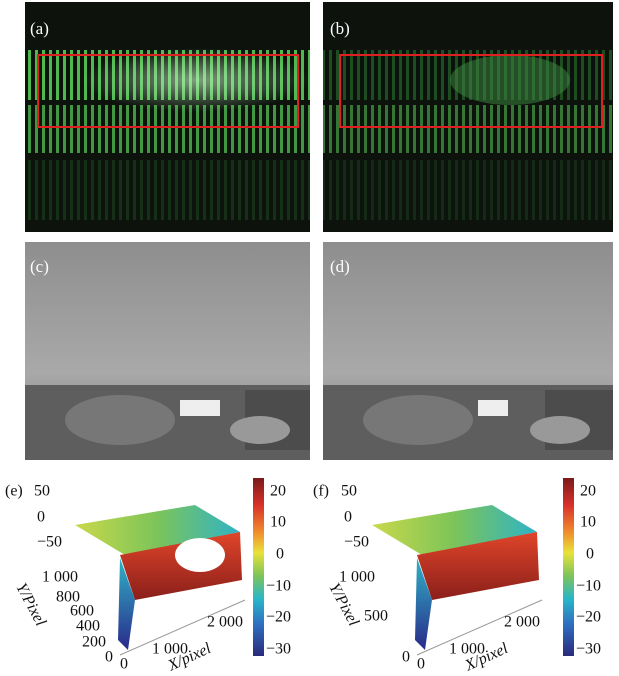 Image resolution: width=619 pixels, height=676 pixels. Describe the element at coordinates (340, 266) in the screenshot. I see `panel-label: (d)` at that location.